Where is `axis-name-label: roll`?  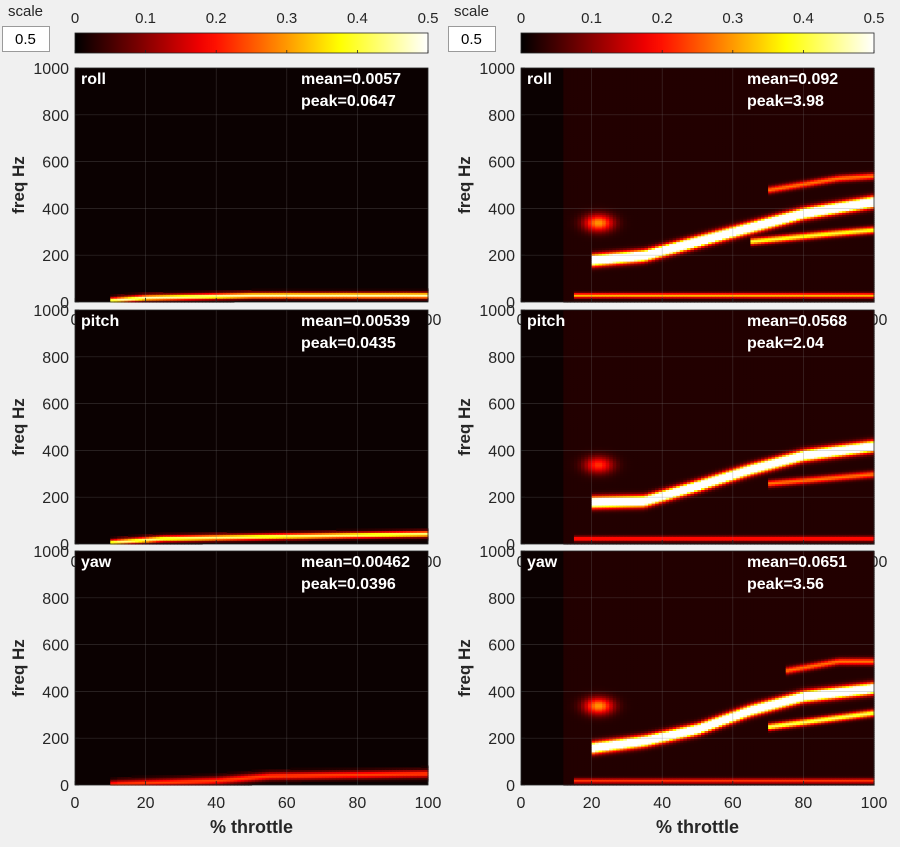
axis-name-label: roll is located at coordinates (93, 79).